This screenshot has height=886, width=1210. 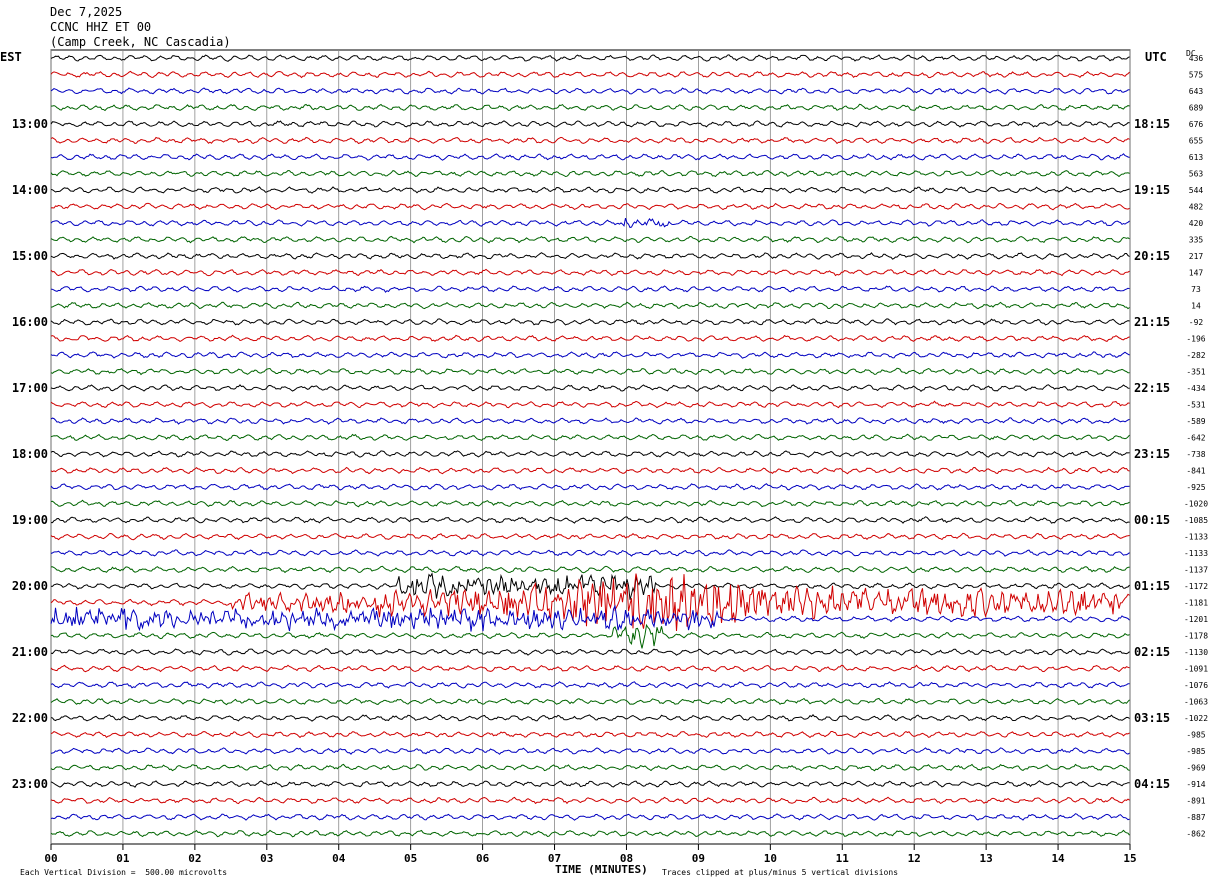 I want to click on hour-label-utc: 22:15, so click(x=1152, y=388).